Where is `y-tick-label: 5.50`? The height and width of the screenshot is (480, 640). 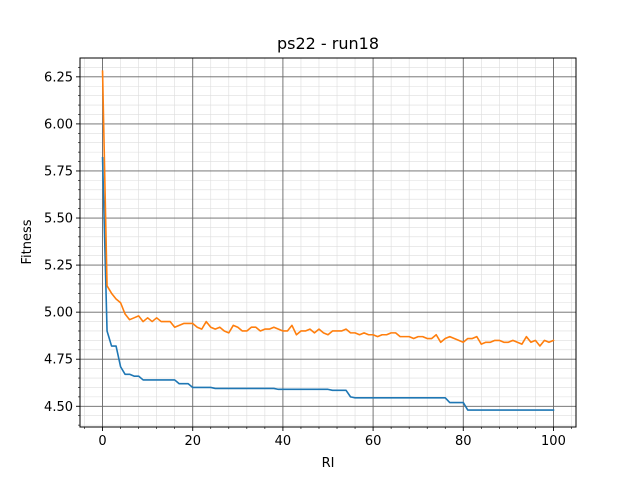
y-tick-label: 5.50 is located at coordinates (58, 219).